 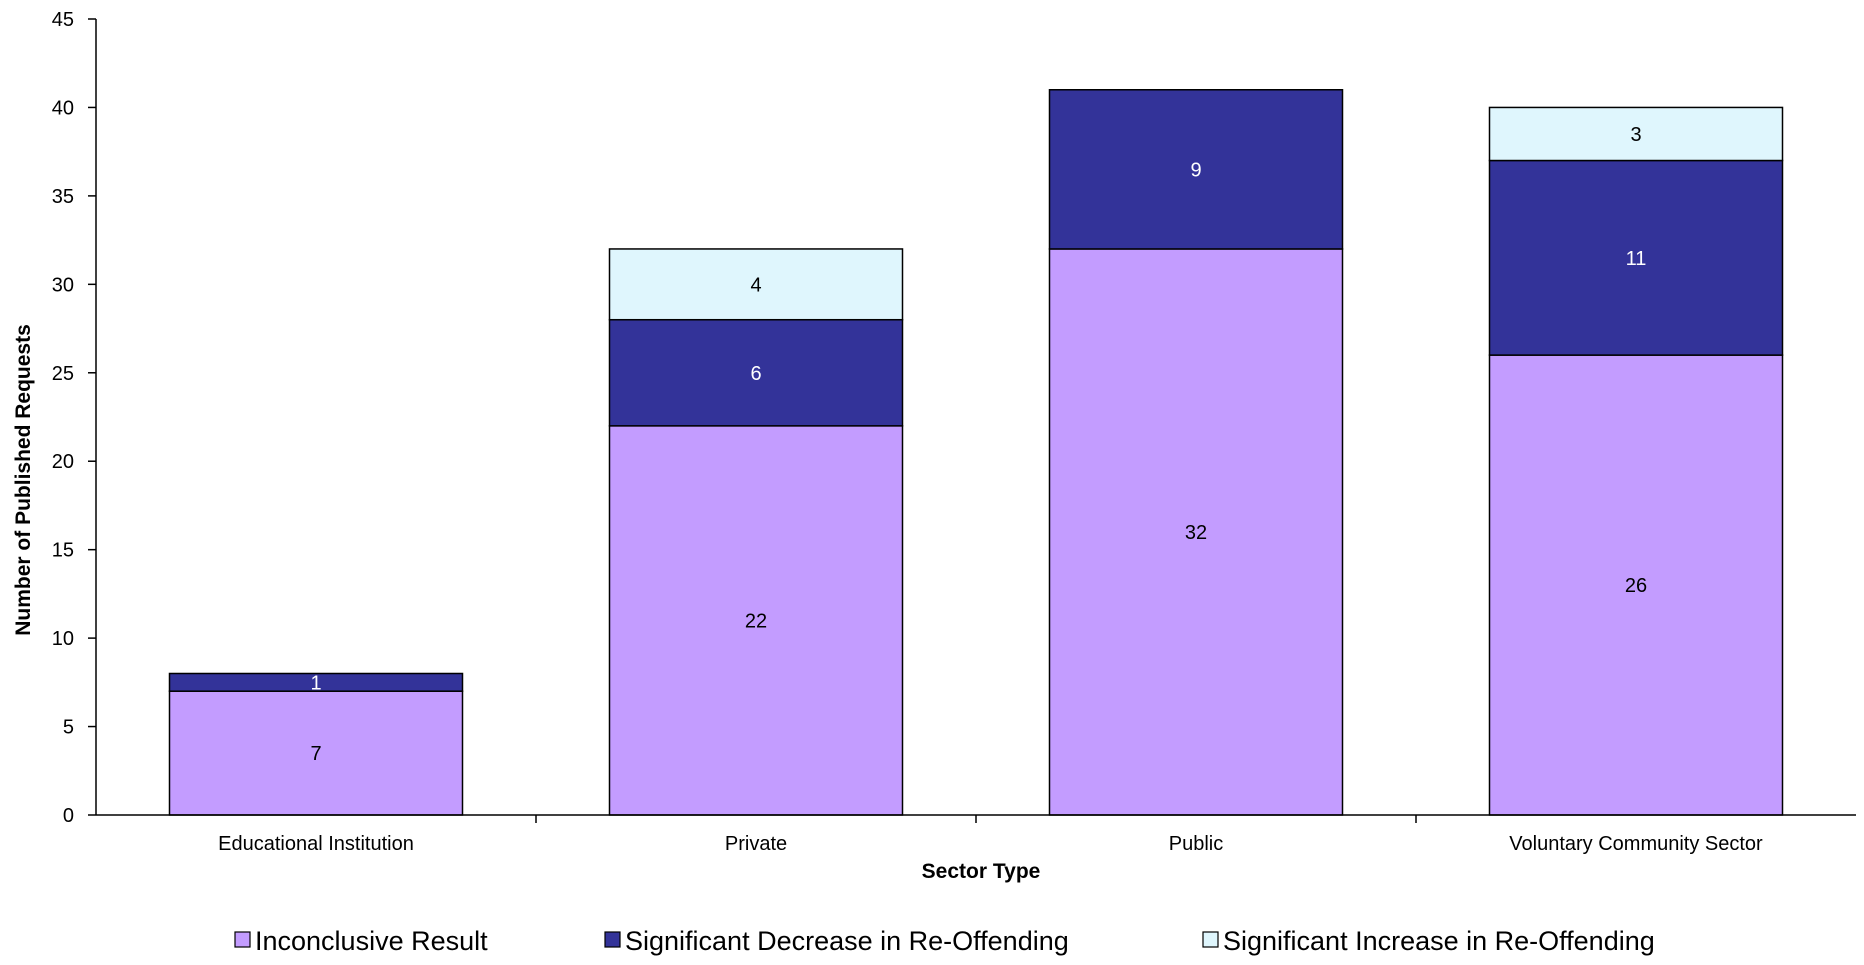 I want to click on x-axis-title: Sector Type, so click(x=981, y=871).